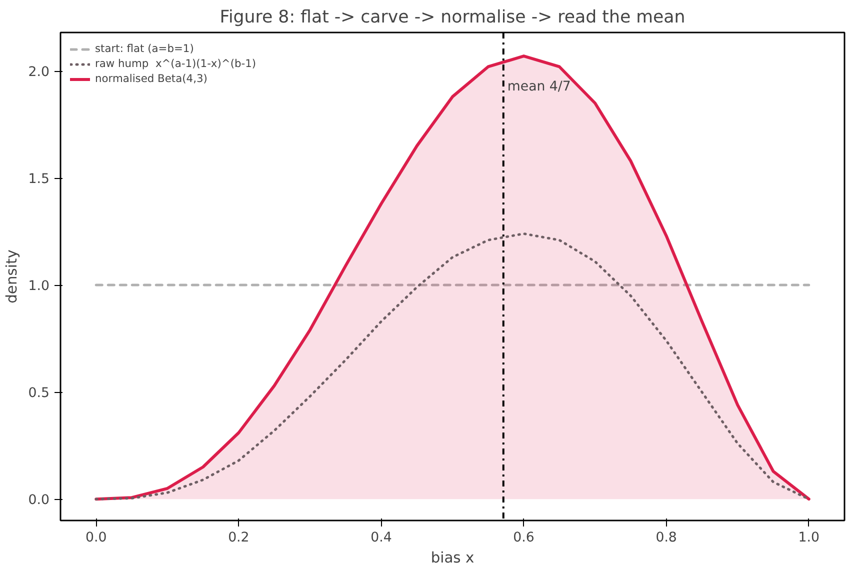 The width and height of the screenshot is (859, 569). I want to click on y-tick-label: 1.5, so click(39, 180).